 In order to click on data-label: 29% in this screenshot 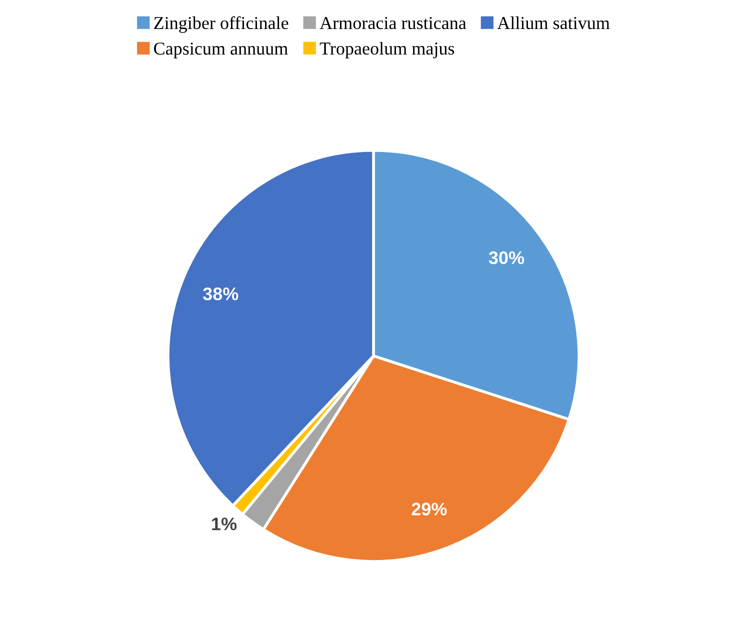, I will do `click(429, 509)`.